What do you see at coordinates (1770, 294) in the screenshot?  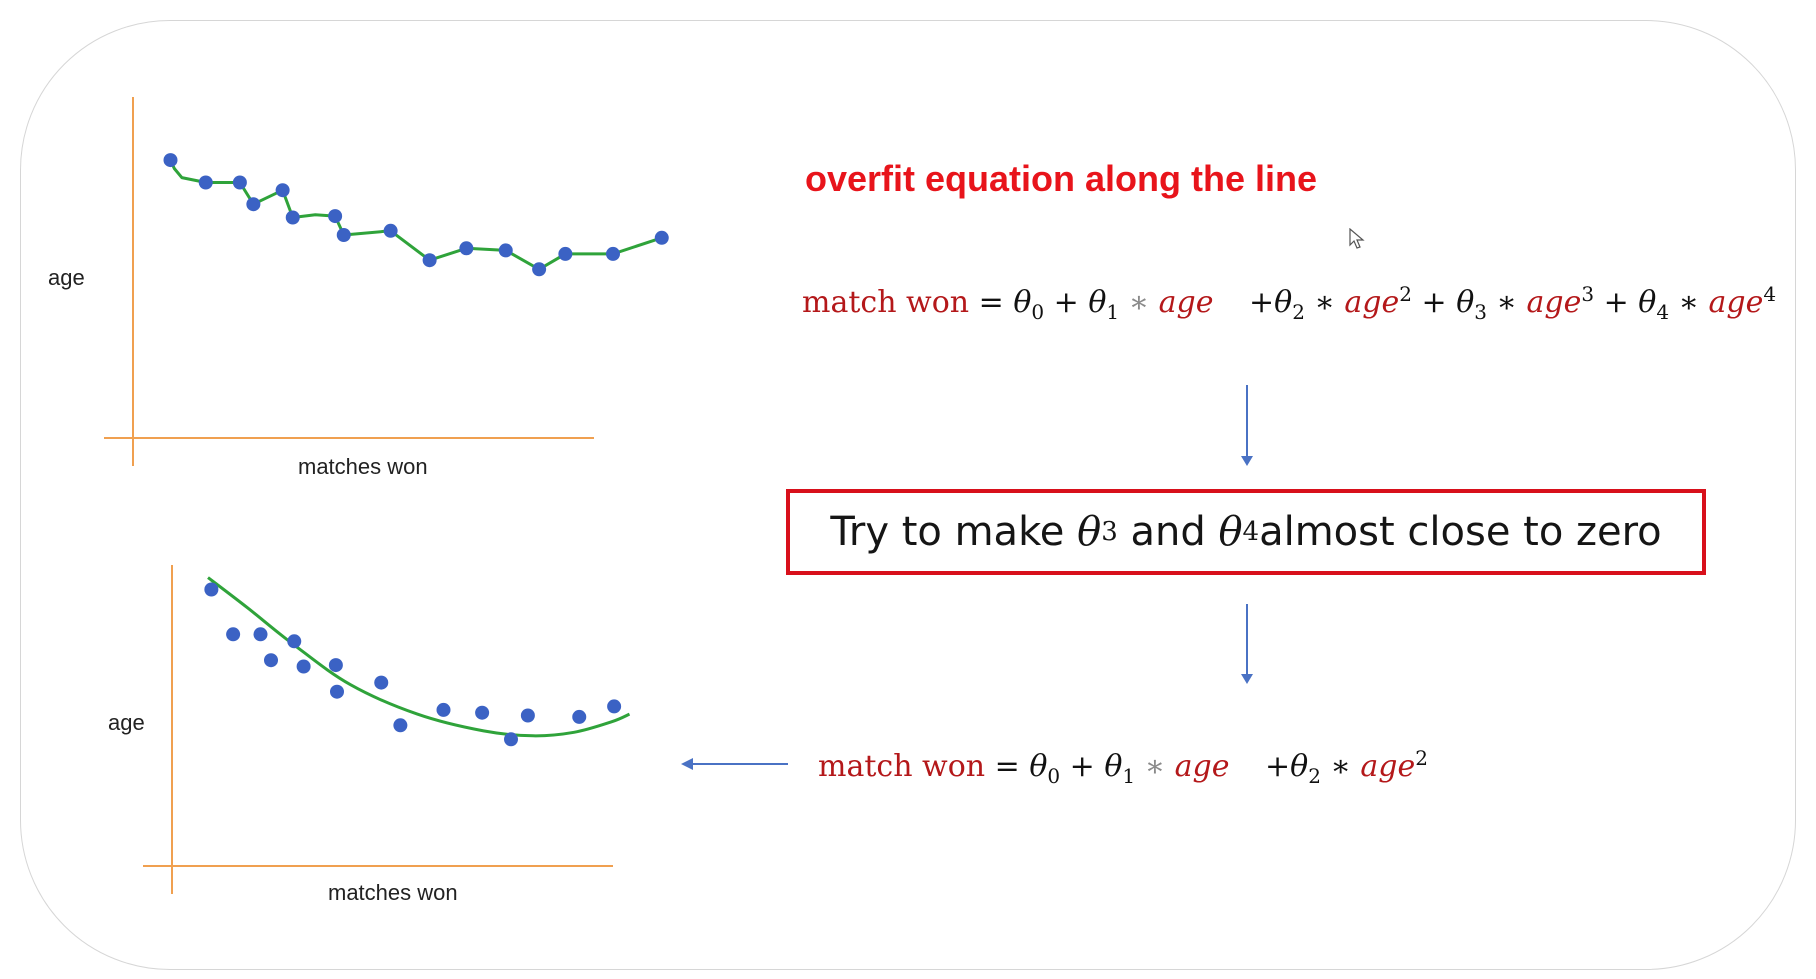 I see `exponent: 4` at bounding box center [1770, 294].